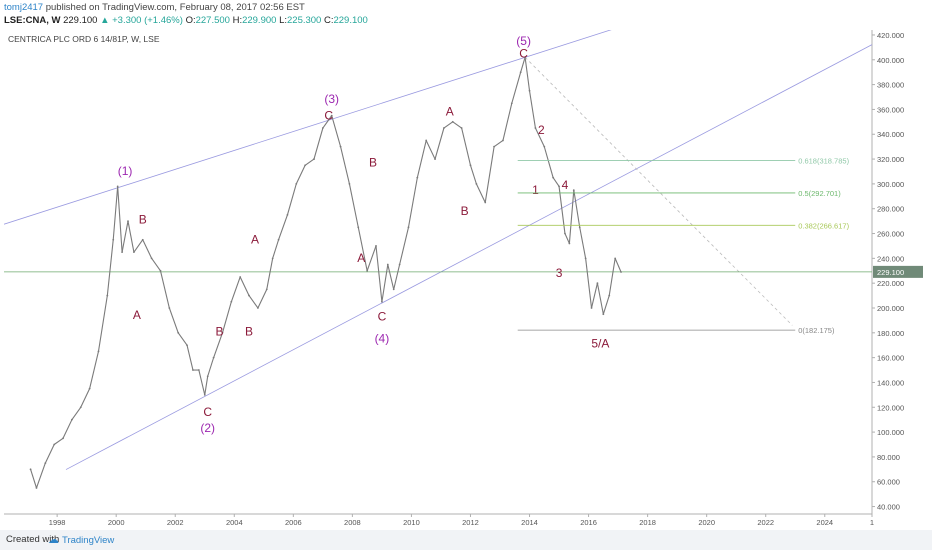 Image resolution: width=932 pixels, height=550 pixels. I want to click on last-price-badge-label: 229.100, so click(890, 272).